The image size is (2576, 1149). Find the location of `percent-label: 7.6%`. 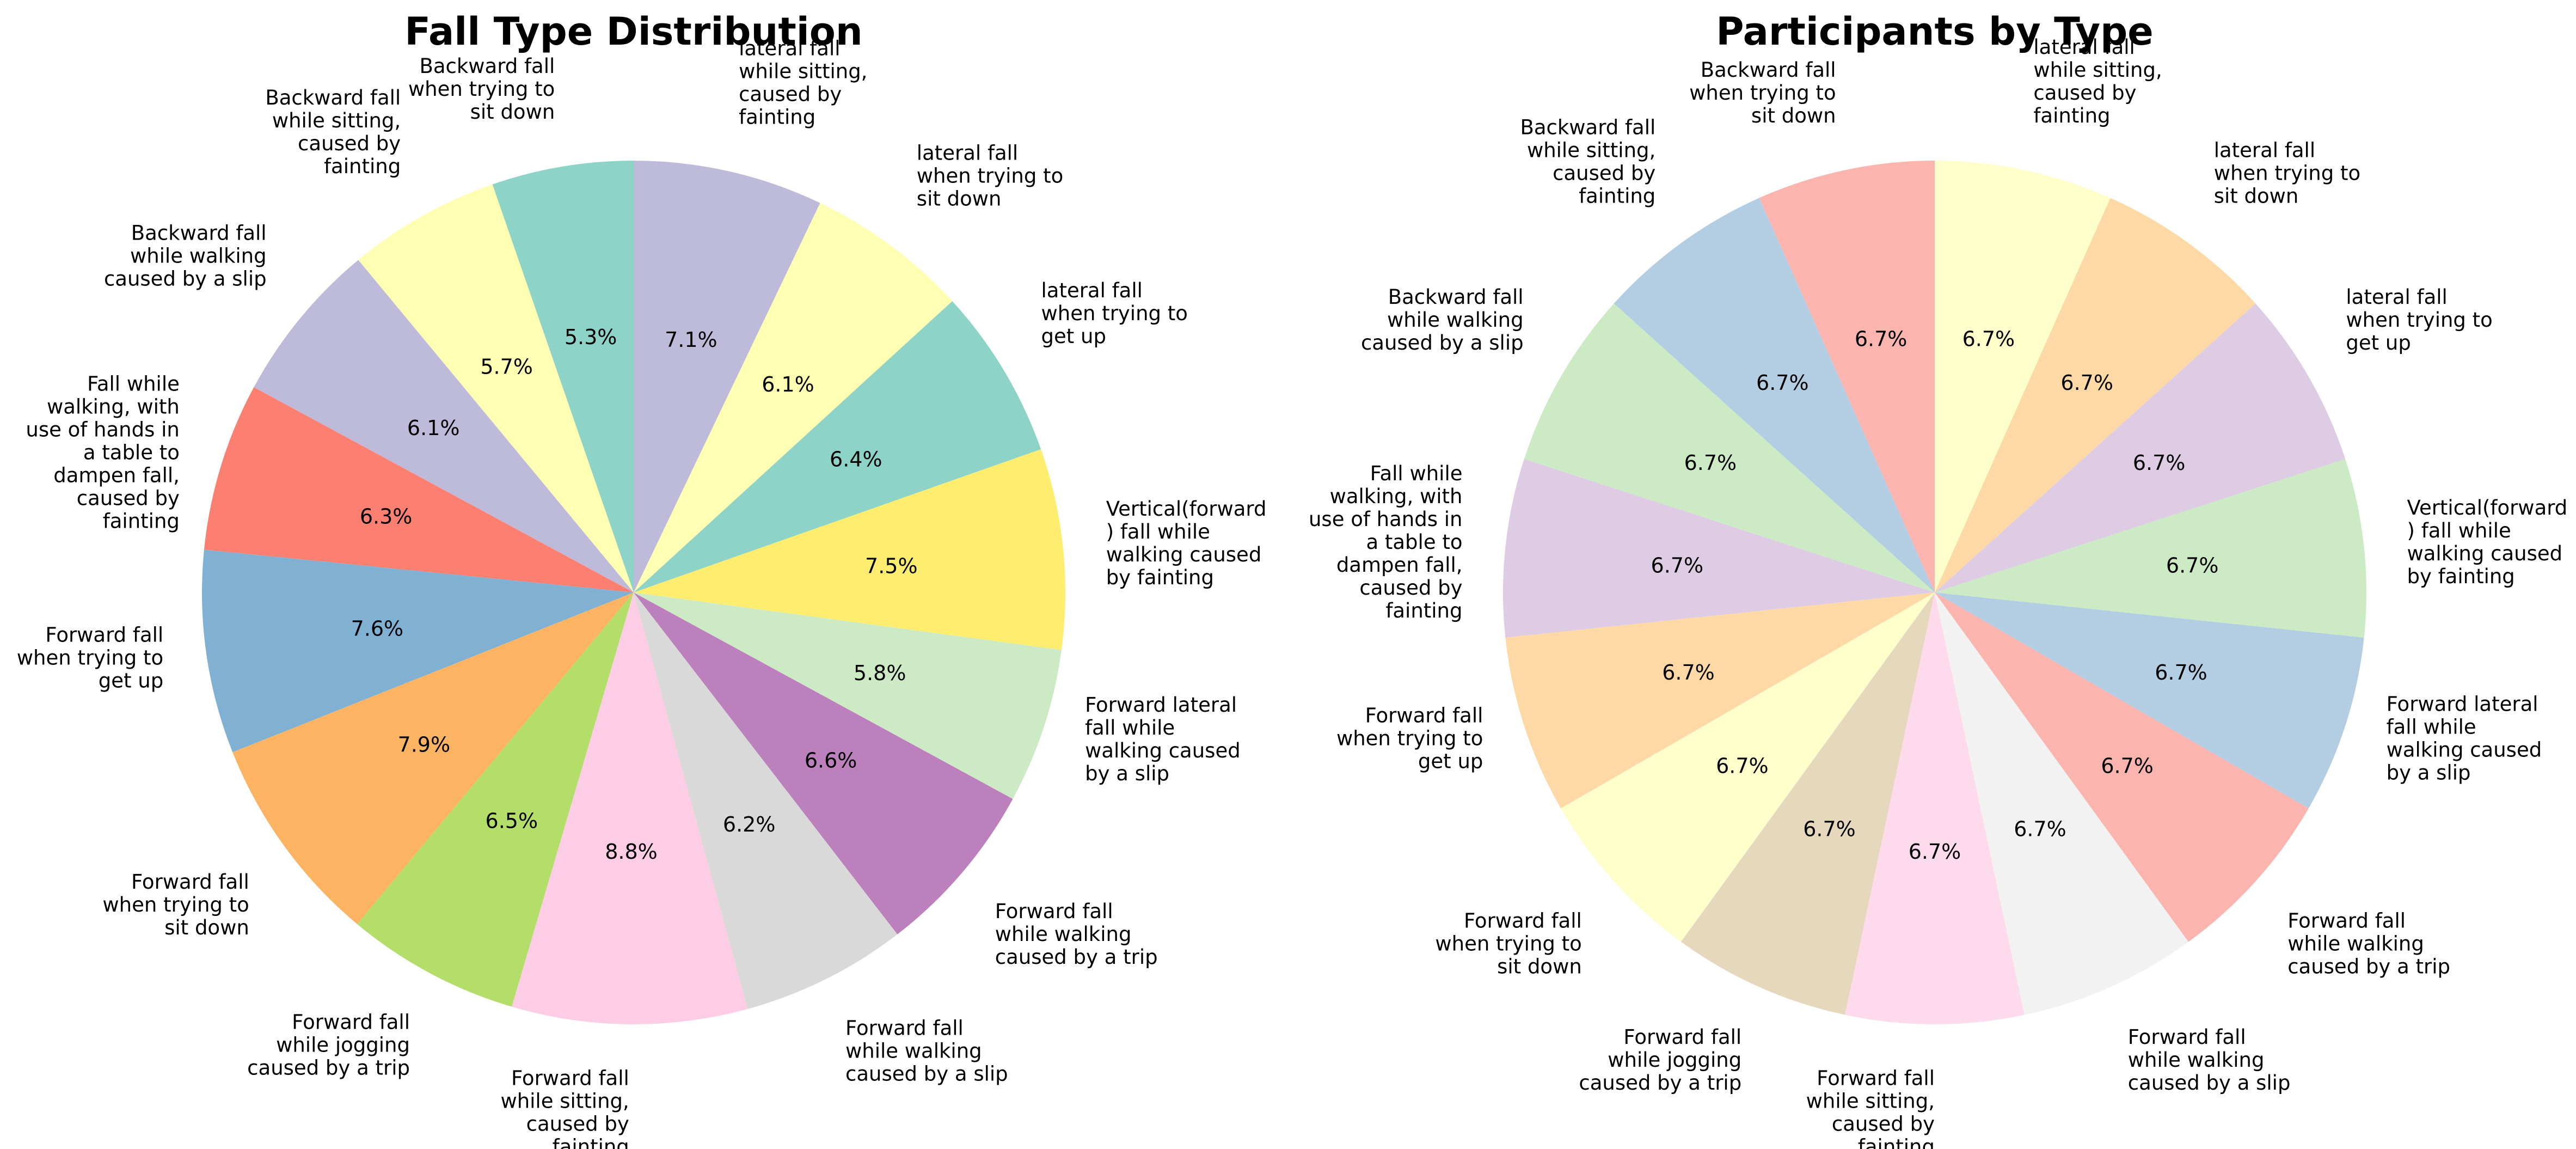

percent-label: 7.6% is located at coordinates (377, 628).